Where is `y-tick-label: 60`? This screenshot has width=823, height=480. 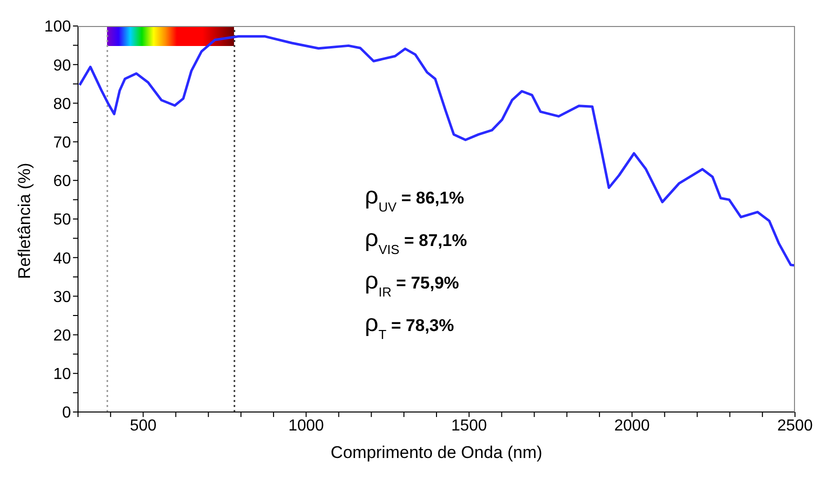
y-tick-label: 60 is located at coordinates (62, 181).